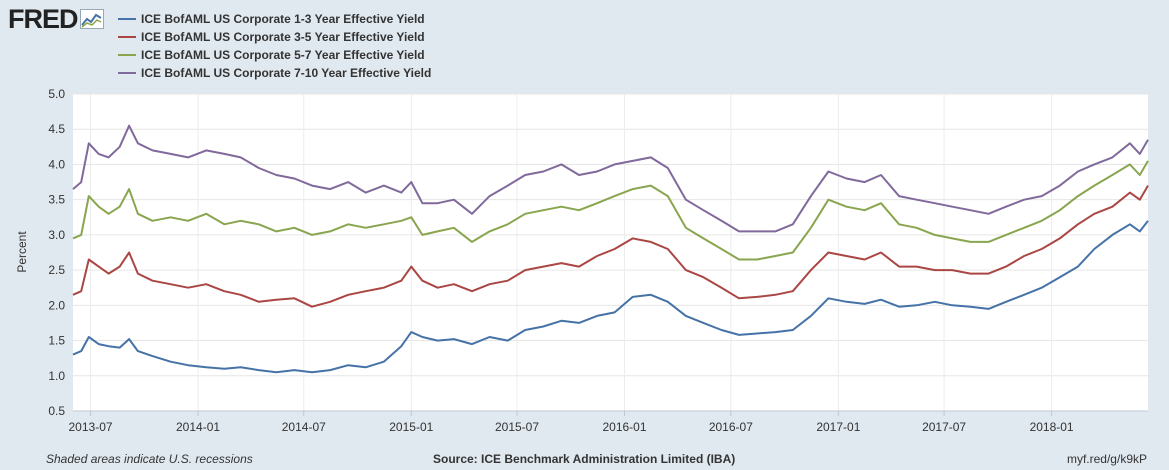 Image resolution: width=1169 pixels, height=470 pixels. I want to click on y-tick-label: 1.5, so click(56, 341).